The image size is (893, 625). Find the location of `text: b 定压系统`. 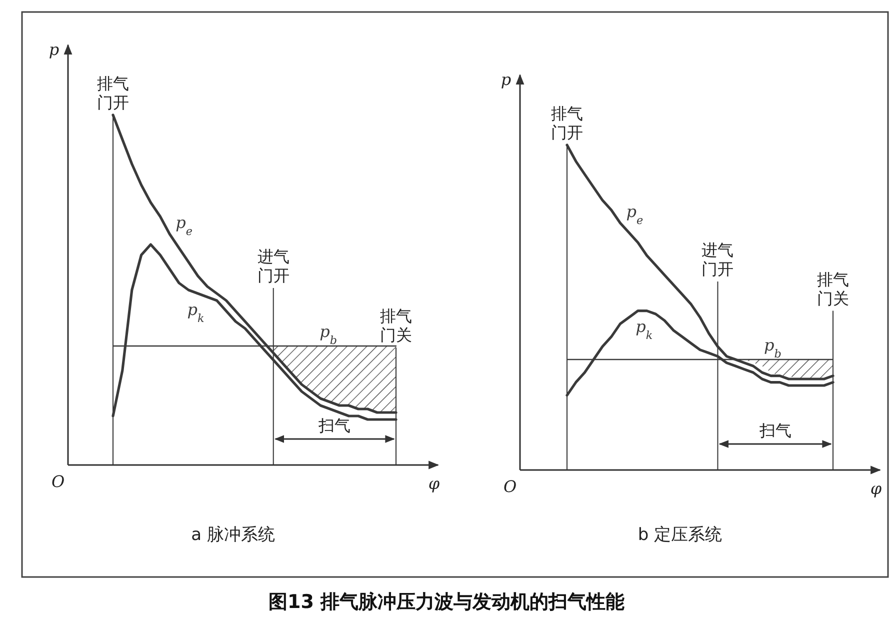

text: b 定压系统 is located at coordinates (680, 535).